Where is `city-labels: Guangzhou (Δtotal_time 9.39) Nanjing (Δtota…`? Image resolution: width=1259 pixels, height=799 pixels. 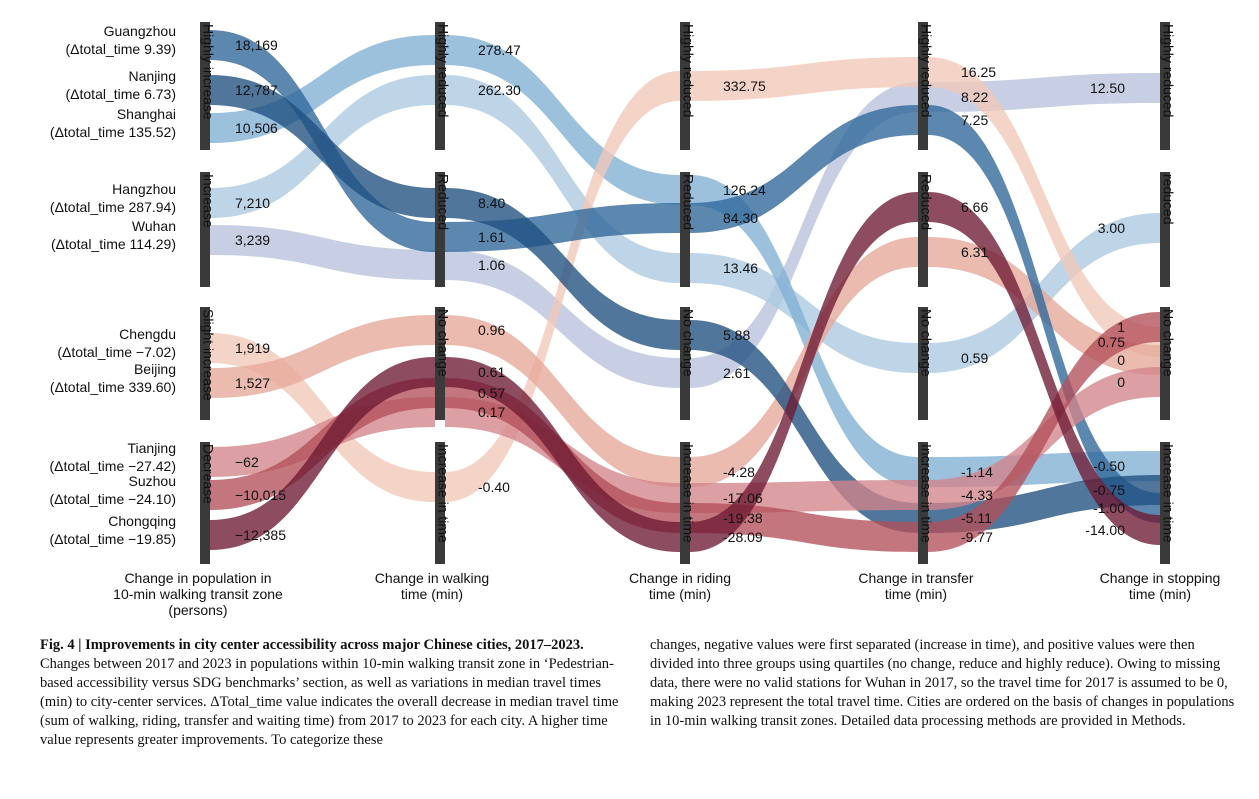 city-labels: Guangzhou (Δtotal_time 9.39) Nanjing (Δtota… is located at coordinates (113, 285).